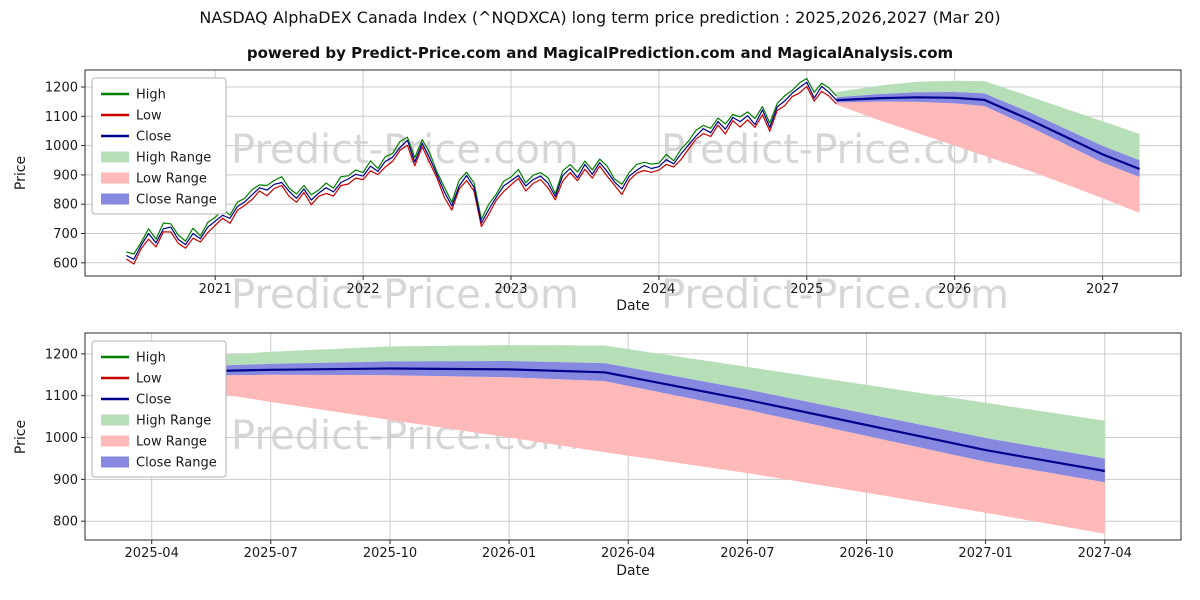 This screenshot has width=1200, height=600. I want to click on svg-text: 2027-01, so click(985, 553).